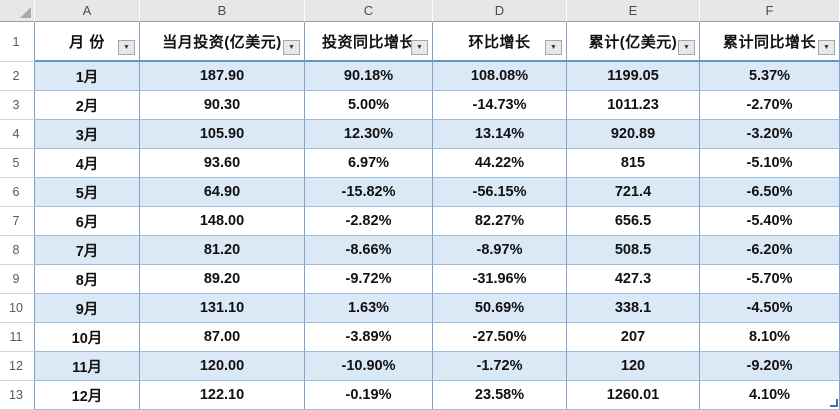 The width and height of the screenshot is (840, 410). What do you see at coordinates (369, 308) in the screenshot?
I see `cell-C10: 1.63%` at bounding box center [369, 308].